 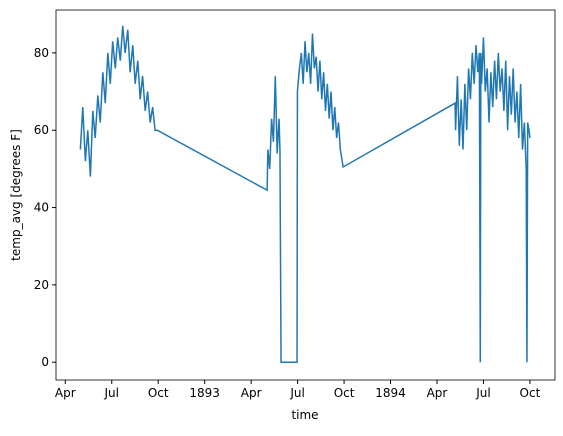 I want to click on x-tick-label: 1893, so click(x=204, y=393).